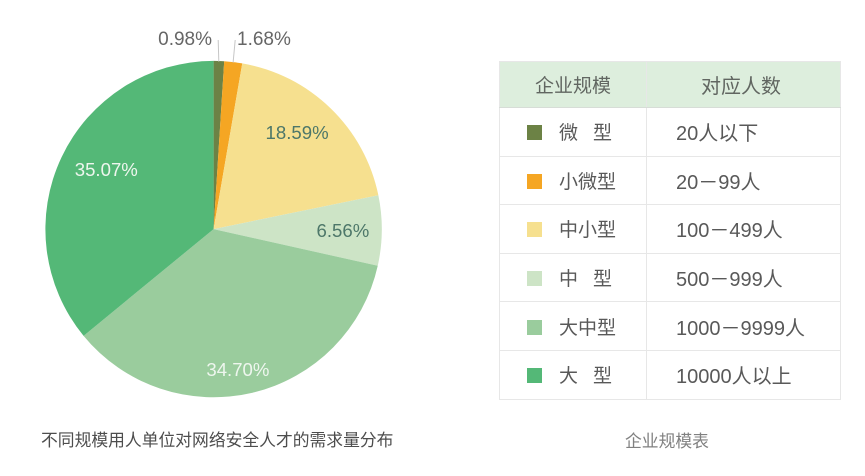  I want to click on svg-text: 35.07%, so click(106, 169).